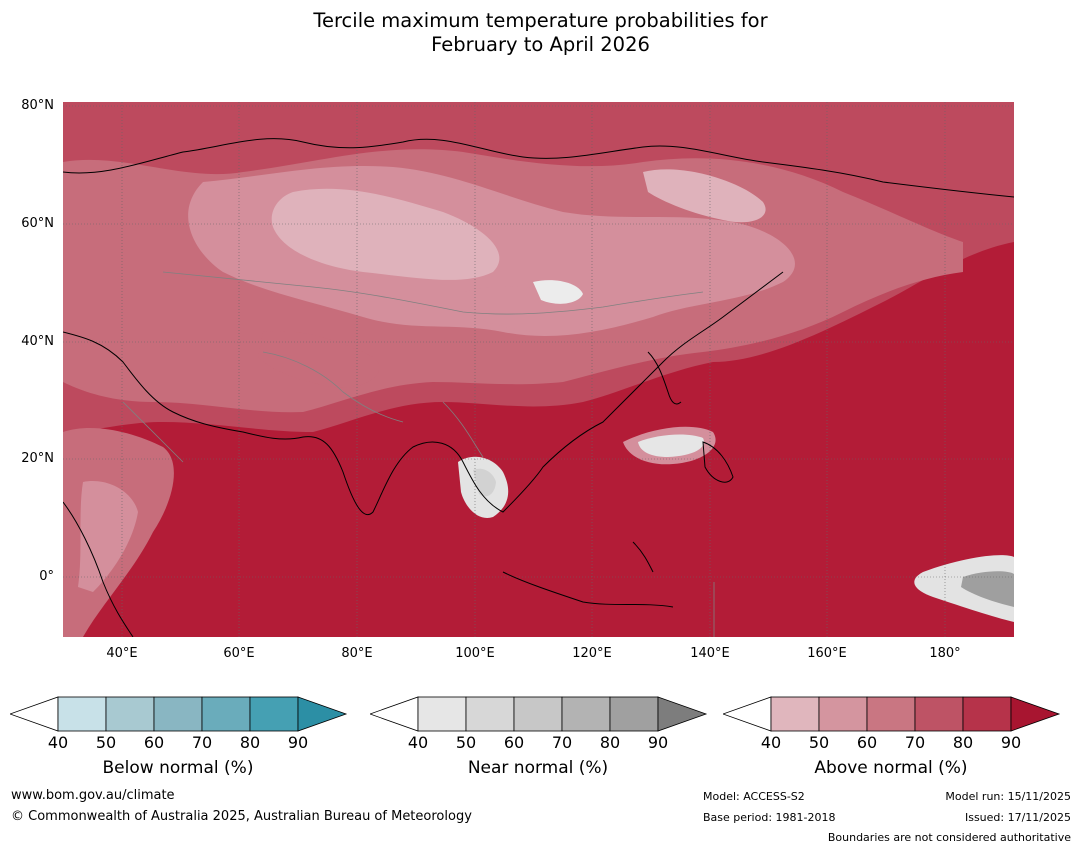  What do you see at coordinates (610, 742) in the screenshot?
I see `near-tick-80: 80` at bounding box center [610, 742].